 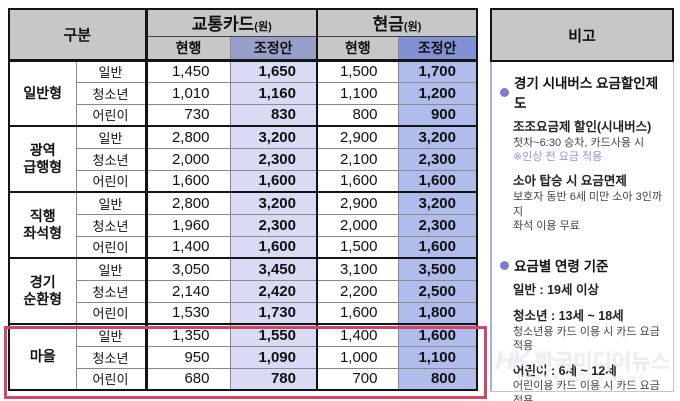 I want to click on remarks-item-line: 보호자 동반 6세 미만 소아 3인까지, so click(x=587, y=204).